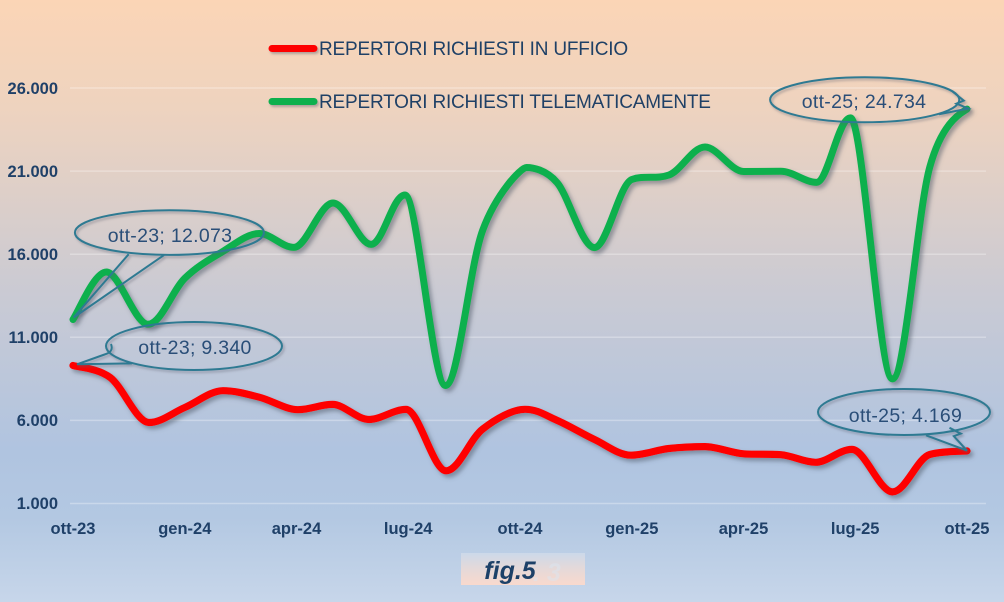 The width and height of the screenshot is (1004, 602). What do you see at coordinates (510, 571) in the screenshot?
I see `svg-text: fig.5` at bounding box center [510, 571].